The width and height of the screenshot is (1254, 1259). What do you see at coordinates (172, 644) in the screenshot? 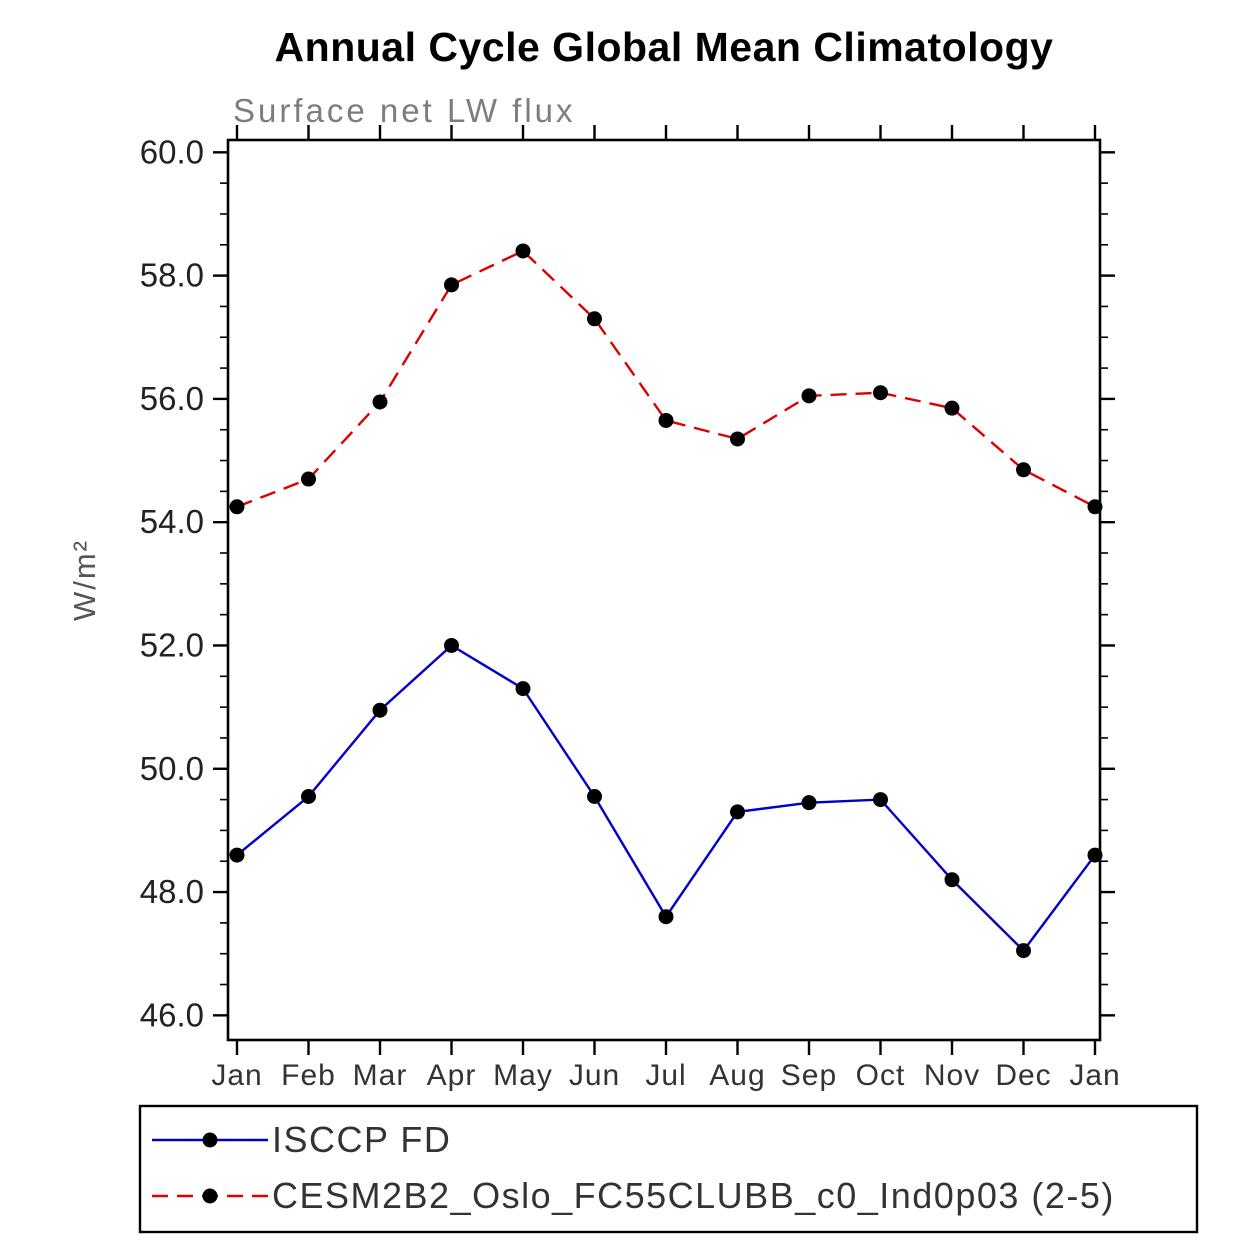
I see `y-tick-label: 52.0` at bounding box center [172, 644].